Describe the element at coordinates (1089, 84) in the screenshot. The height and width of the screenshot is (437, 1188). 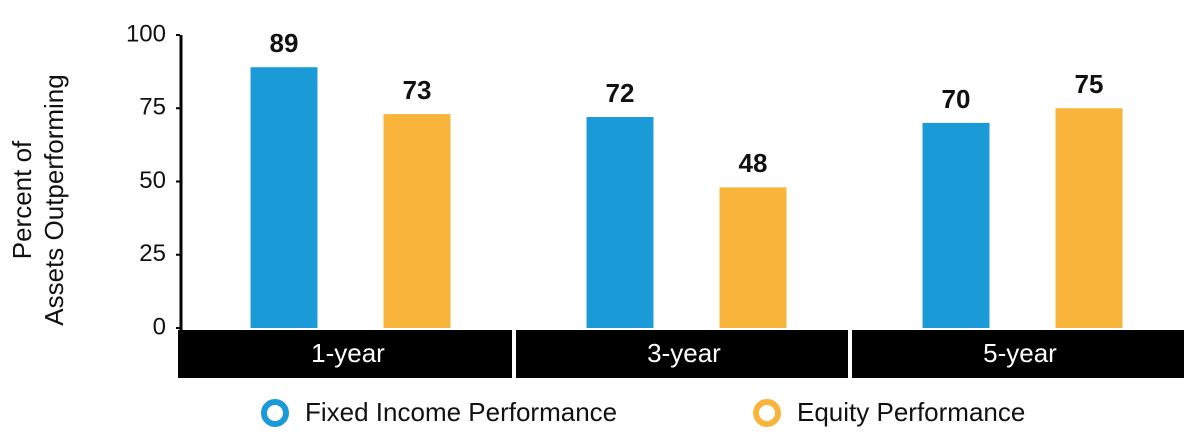
I see `value-label: 75` at that location.